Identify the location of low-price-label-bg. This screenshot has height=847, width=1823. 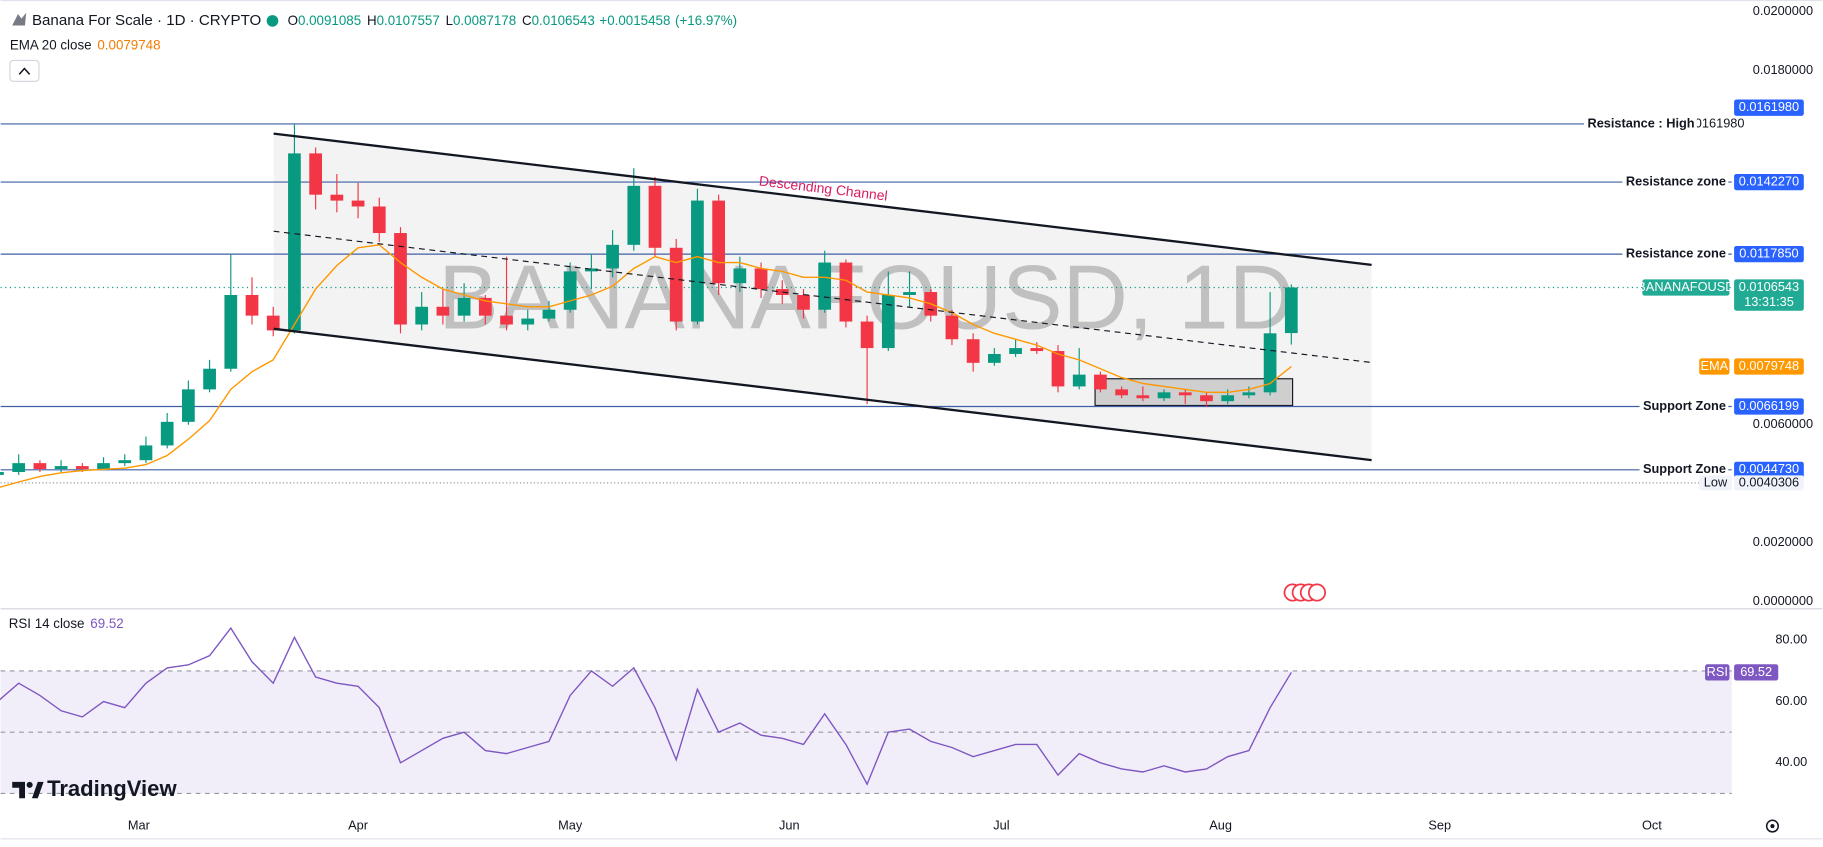
(1769, 483).